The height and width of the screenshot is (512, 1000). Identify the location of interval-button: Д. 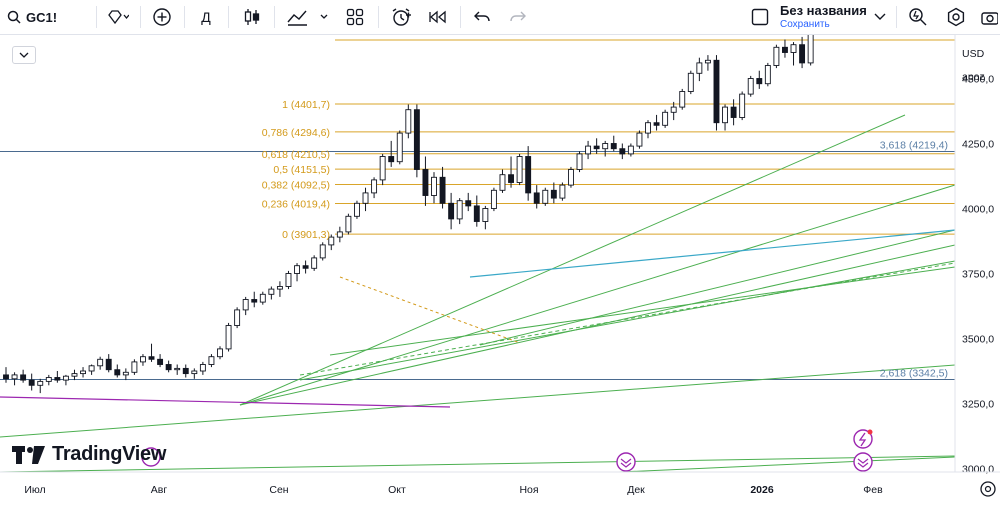
(206, 17).